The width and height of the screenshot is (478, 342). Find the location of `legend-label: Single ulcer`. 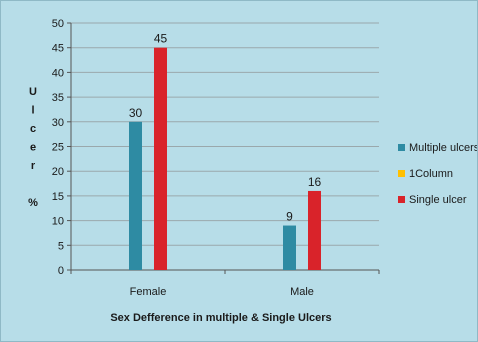

legend-label: Single ulcer is located at coordinates (438, 200).